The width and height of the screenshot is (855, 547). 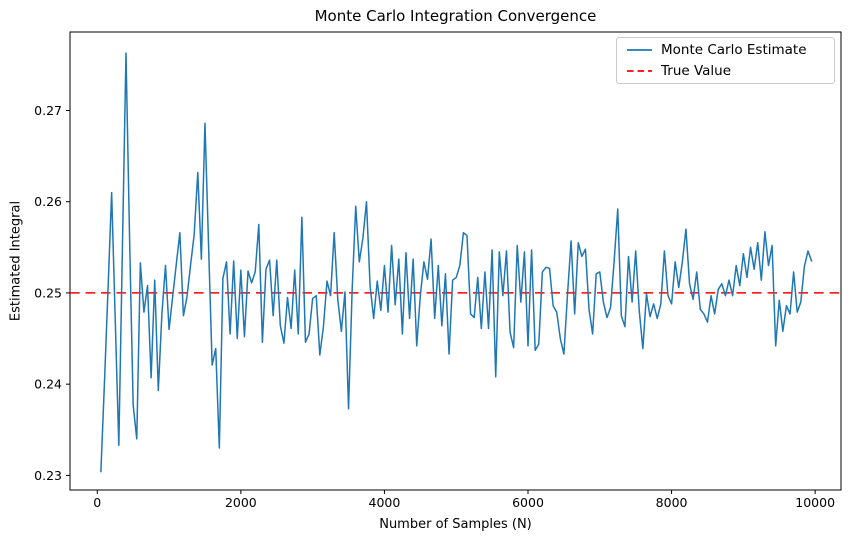 I want to click on legend-entry-monte-carlo: Monte Carlo Estimate, so click(x=725, y=50).